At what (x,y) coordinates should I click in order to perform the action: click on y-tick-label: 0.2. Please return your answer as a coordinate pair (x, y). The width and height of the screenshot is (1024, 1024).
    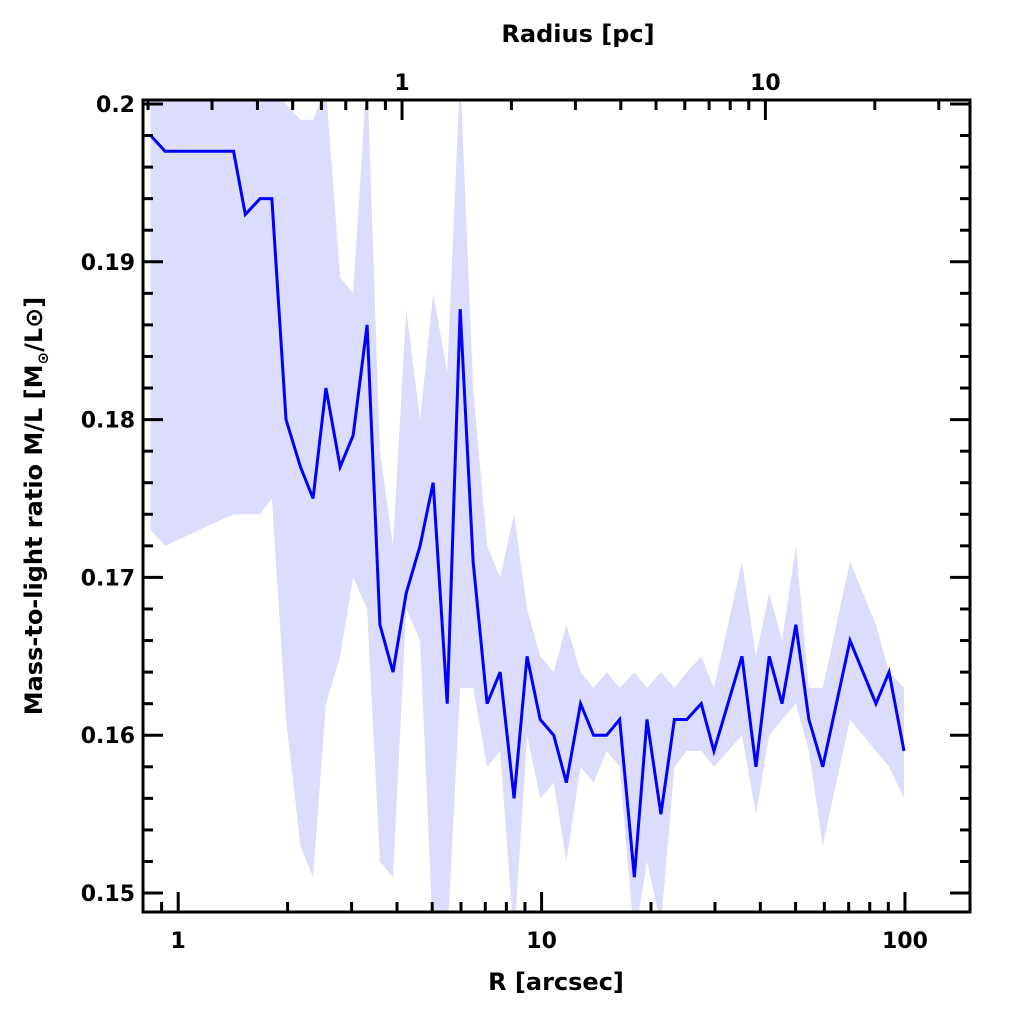
    Looking at the image, I should click on (115, 105).